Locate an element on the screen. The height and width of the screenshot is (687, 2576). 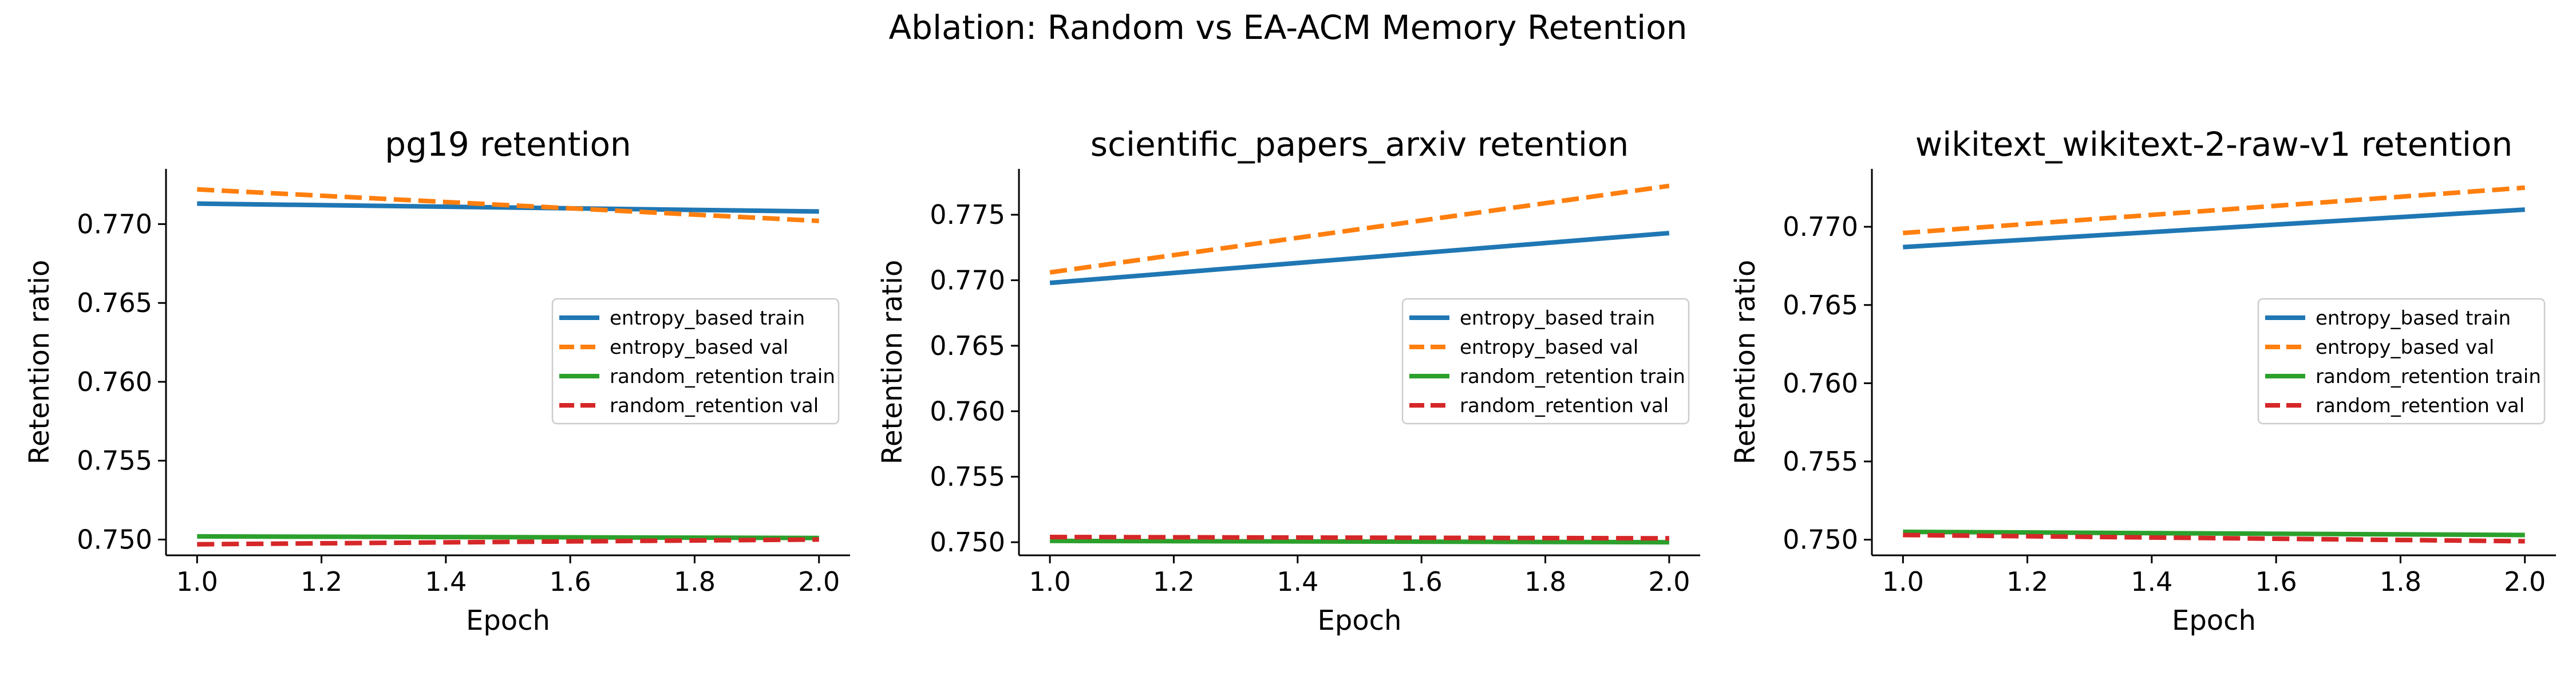
panel-title: scientific_papers_arxiv retention is located at coordinates (1360, 144).